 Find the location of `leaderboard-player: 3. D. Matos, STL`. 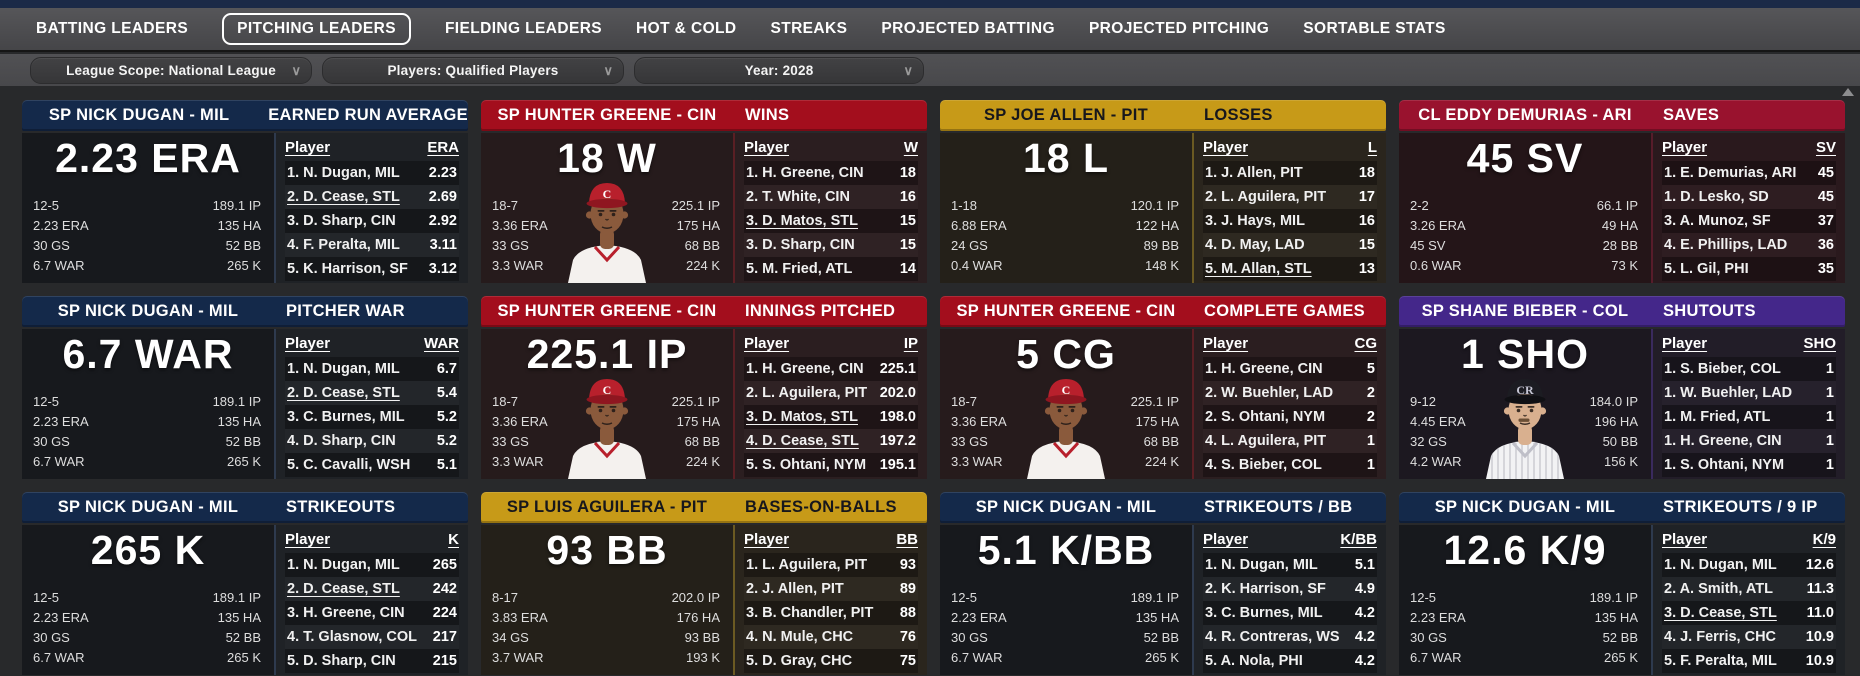

leaderboard-player: 3. D. Matos, STL is located at coordinates (802, 221).